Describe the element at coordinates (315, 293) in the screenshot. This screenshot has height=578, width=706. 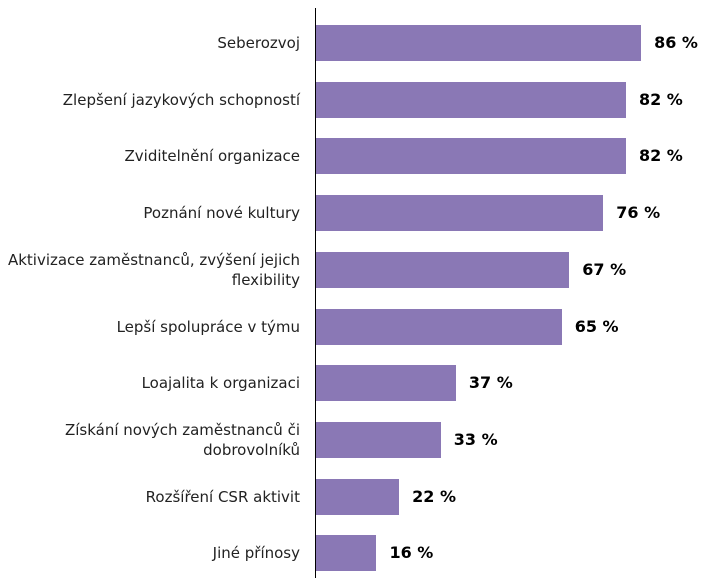
I see `axis-line` at that location.